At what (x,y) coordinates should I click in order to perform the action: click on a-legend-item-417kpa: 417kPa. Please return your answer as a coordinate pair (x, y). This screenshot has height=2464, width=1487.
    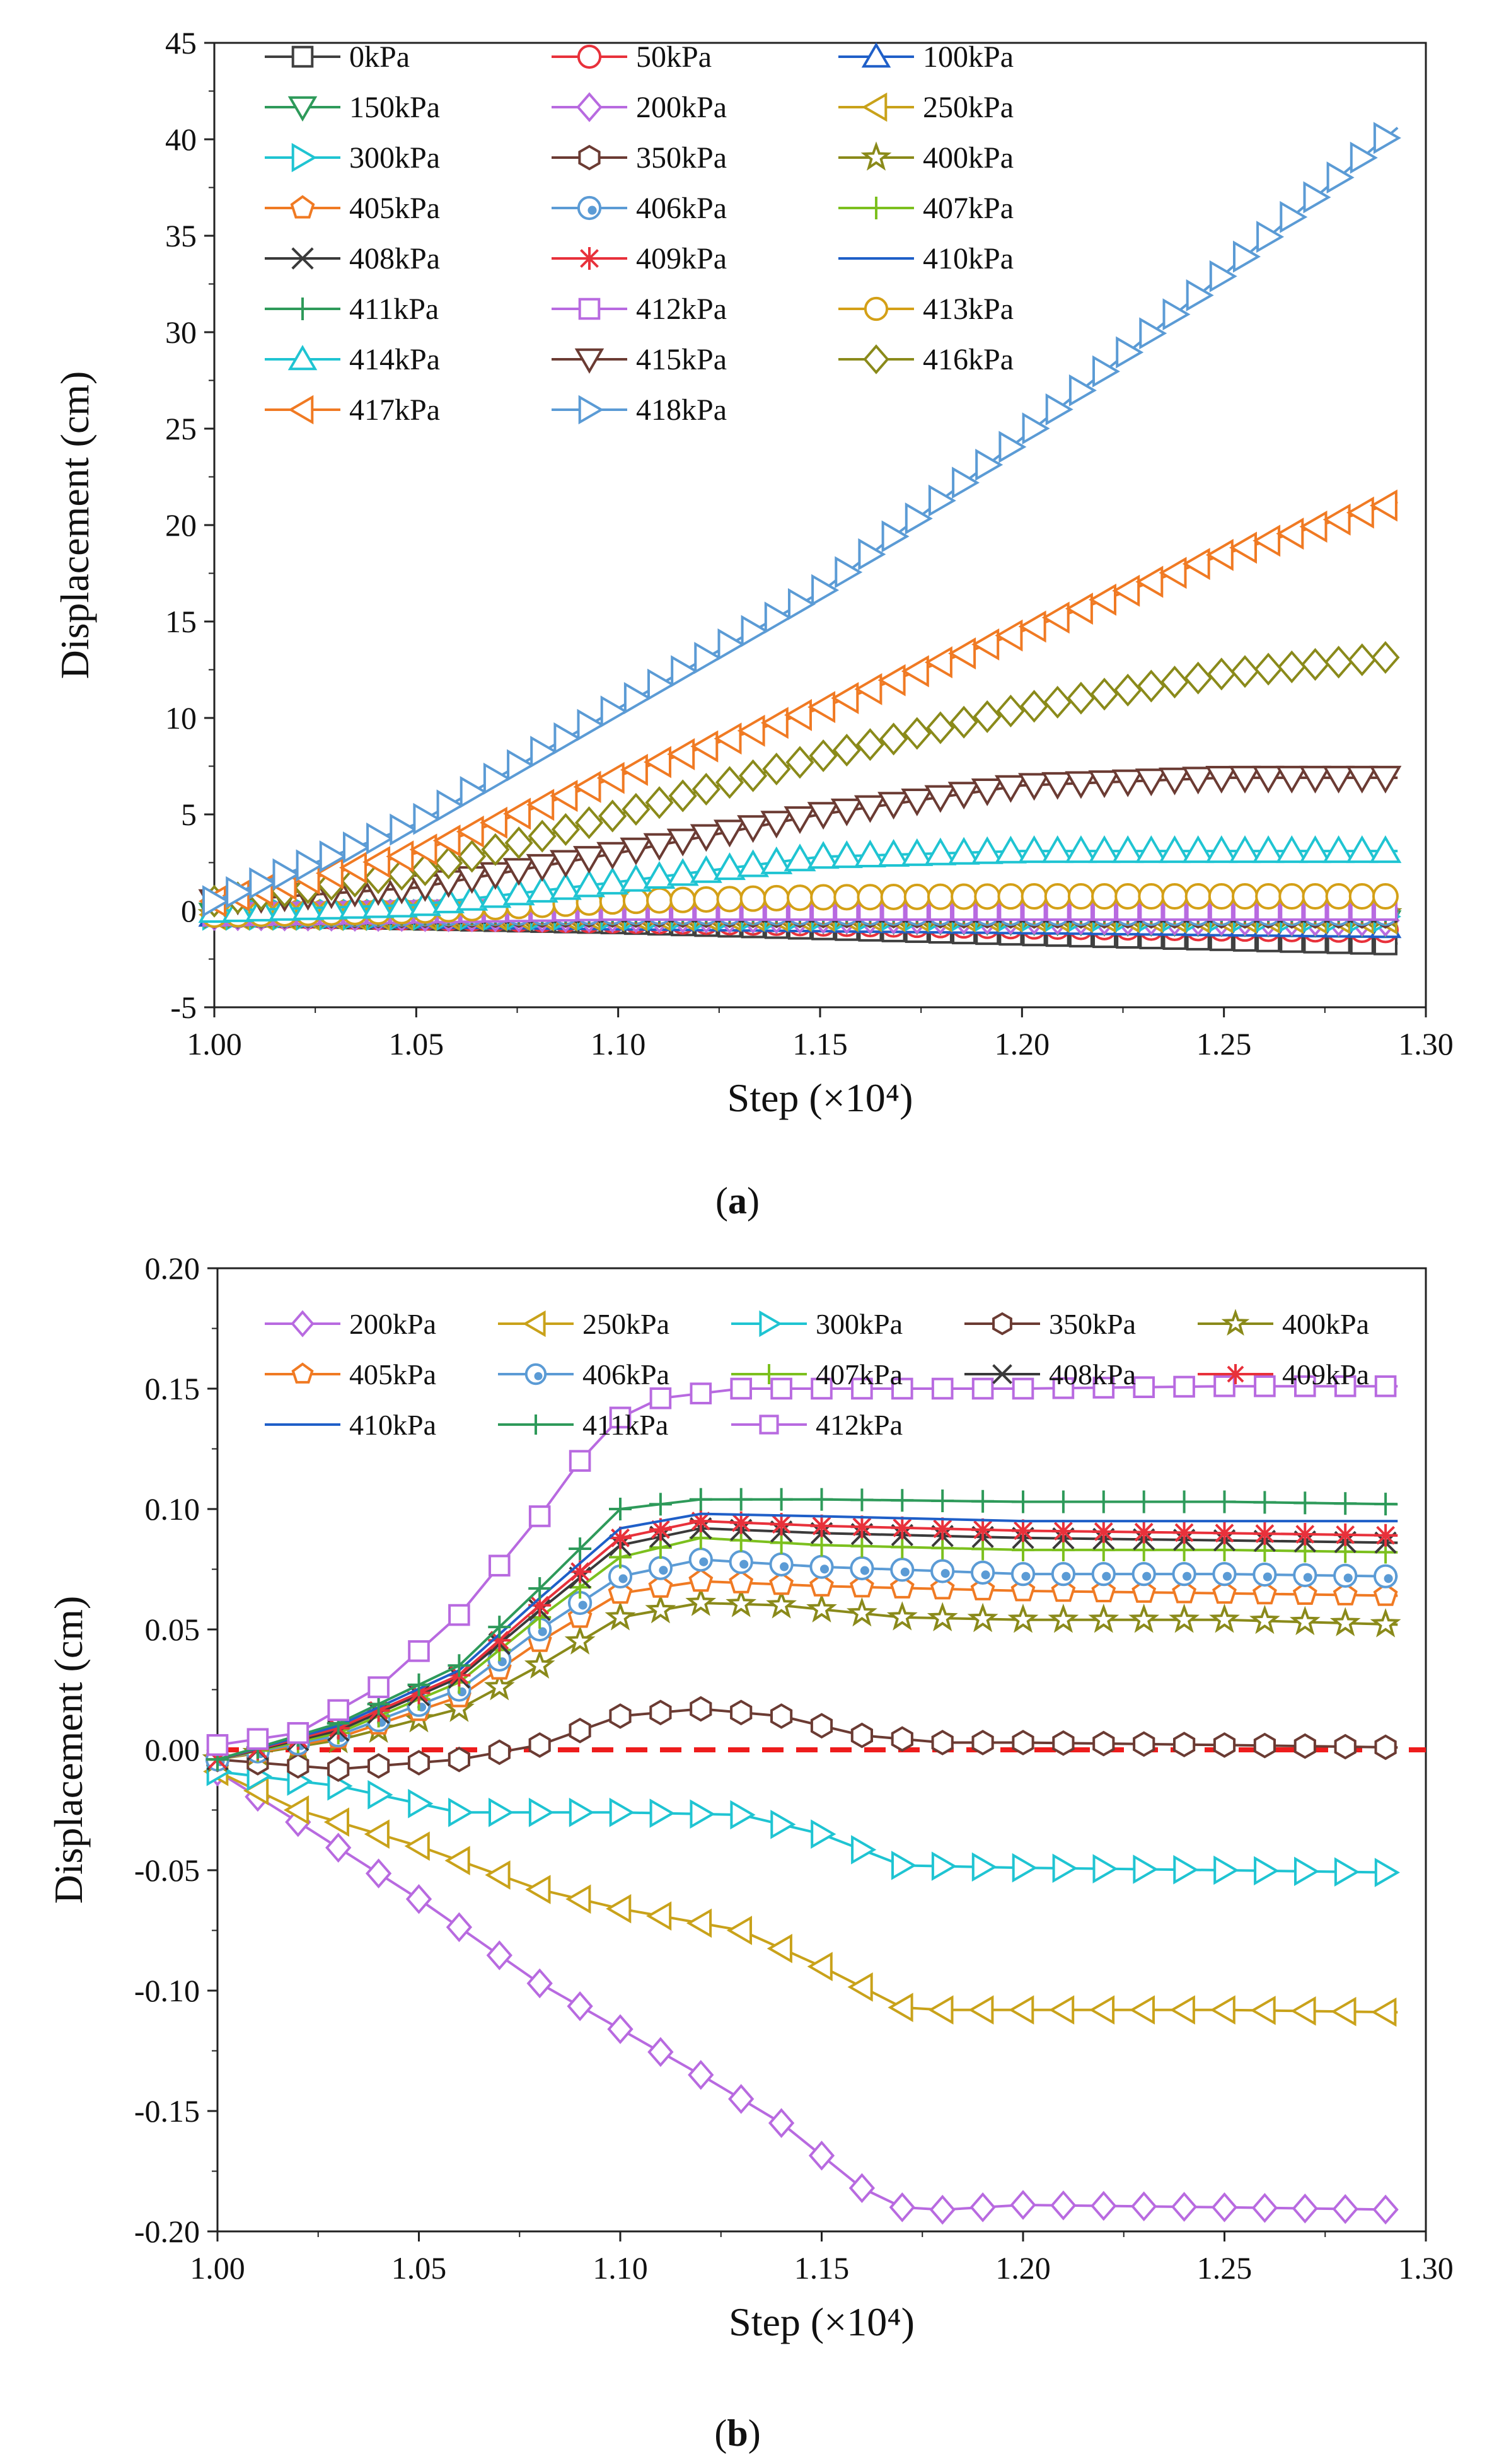
    Looking at the image, I should click on (352, 410).